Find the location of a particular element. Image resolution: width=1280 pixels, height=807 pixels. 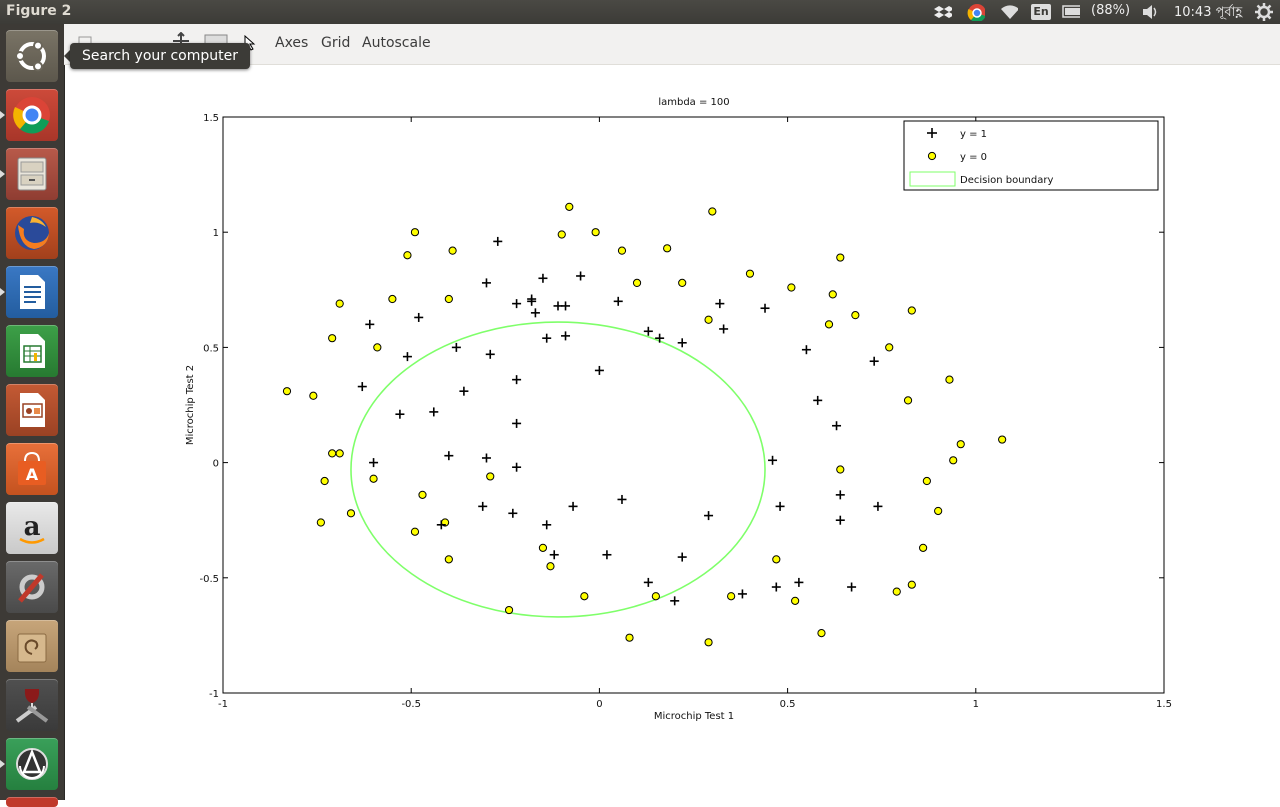

gear-icon is located at coordinates (1264, 12).